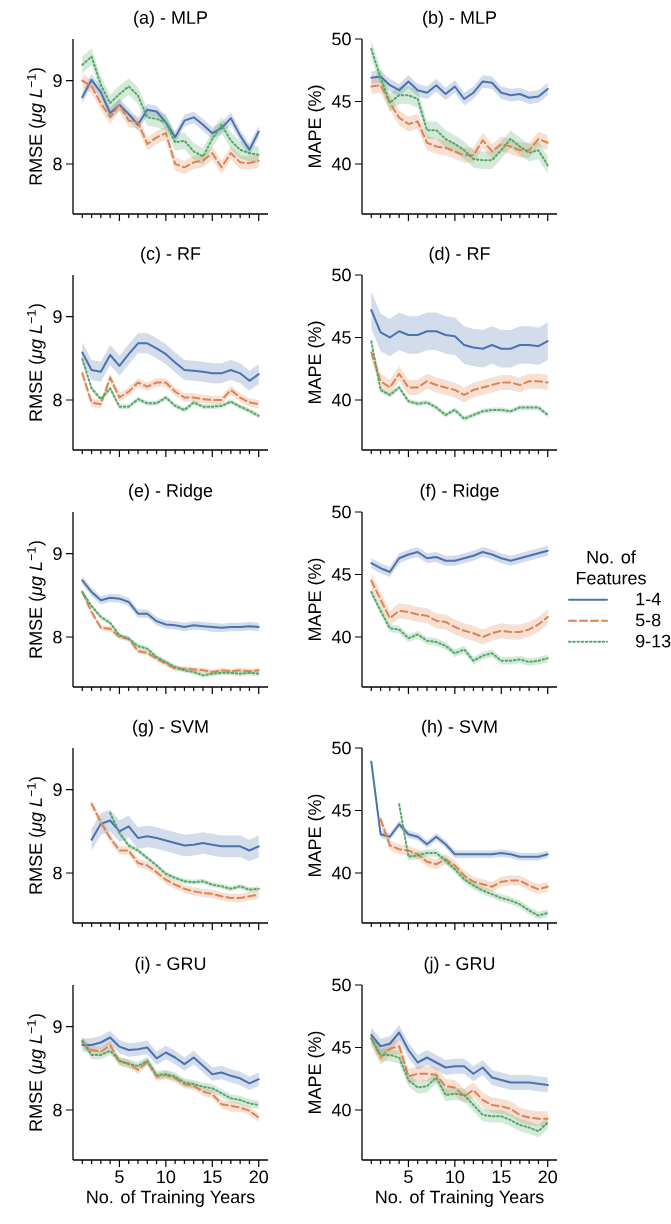  Describe the element at coordinates (611, 567) in the screenshot. I see `legend-title: No. of Features` at that location.